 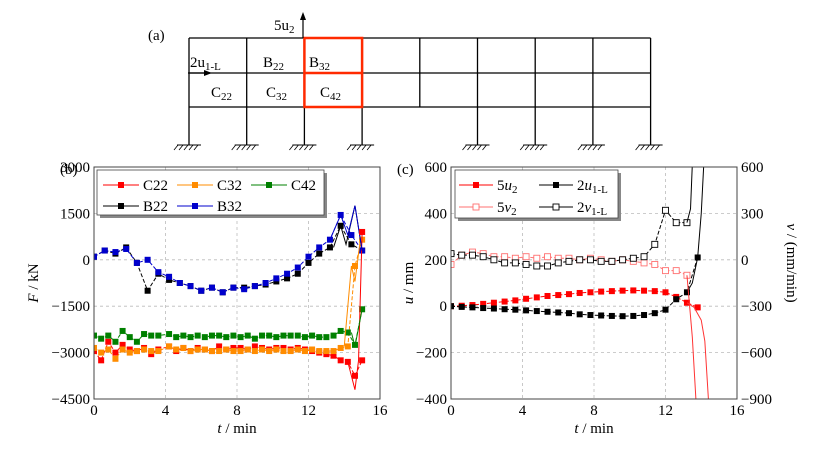 What do you see at coordinates (507, 209) in the screenshot?
I see `legend-label-5v2: 5v2` at bounding box center [507, 209].